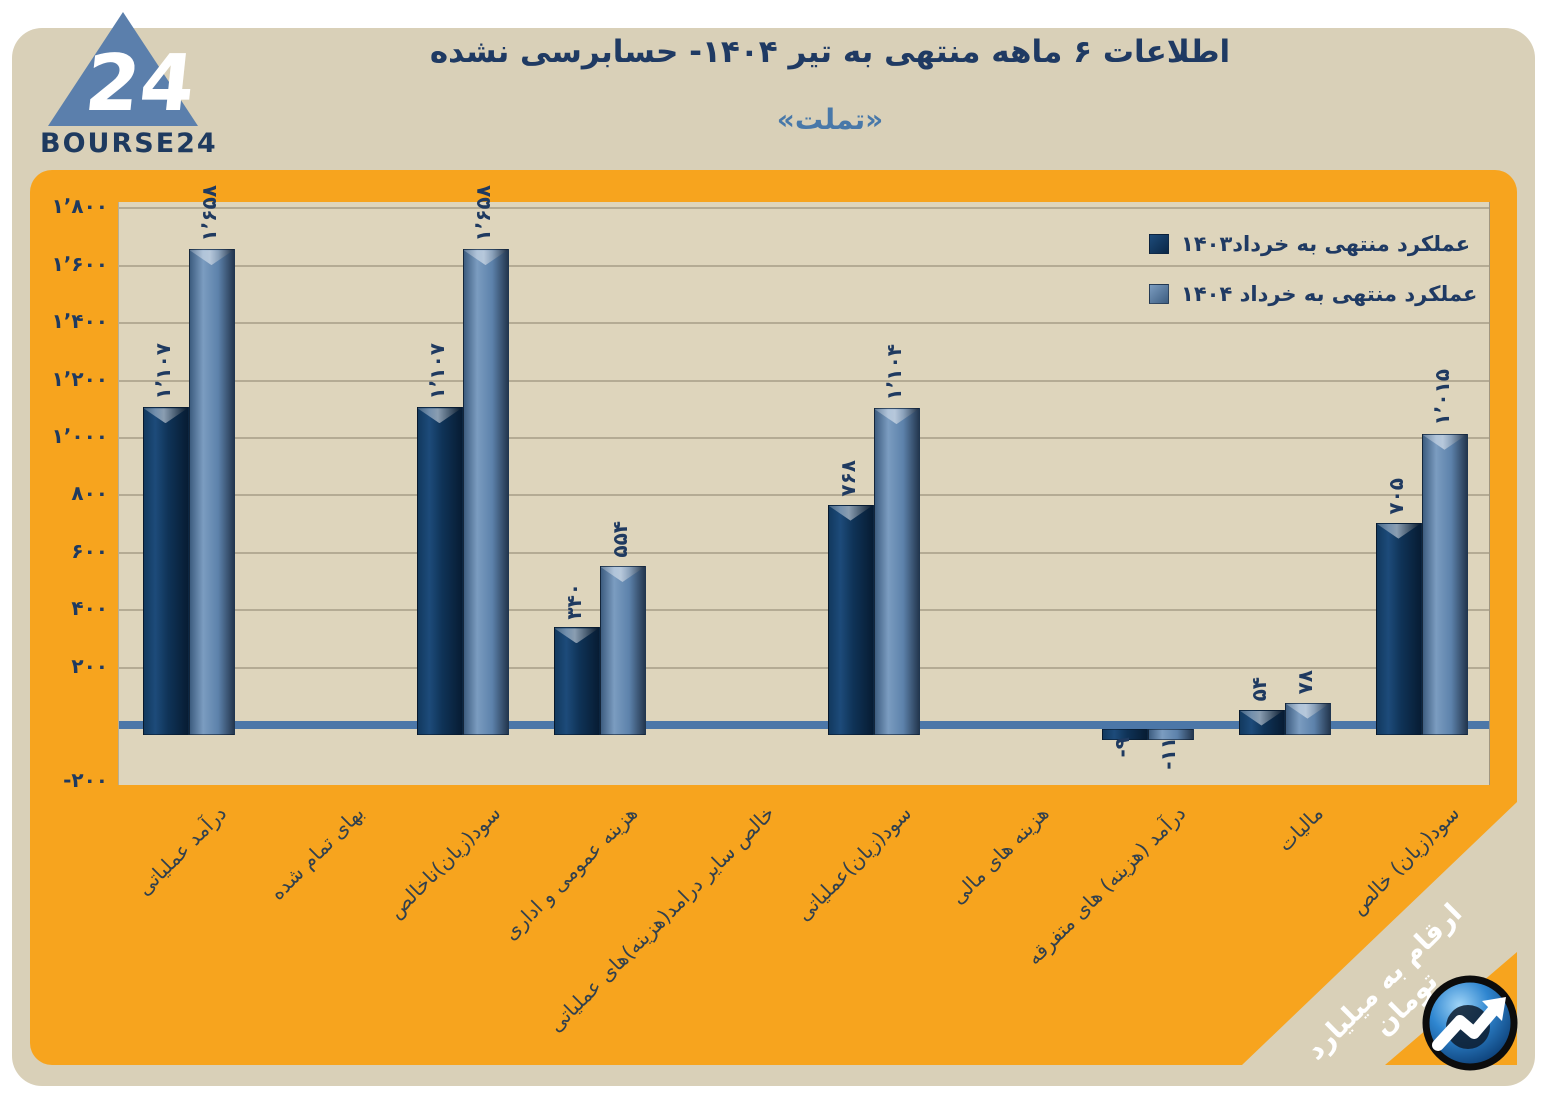 The image size is (1547, 1094). What do you see at coordinates (485, 492) in the screenshot?
I see `bar-series2-cat3` at bounding box center [485, 492].